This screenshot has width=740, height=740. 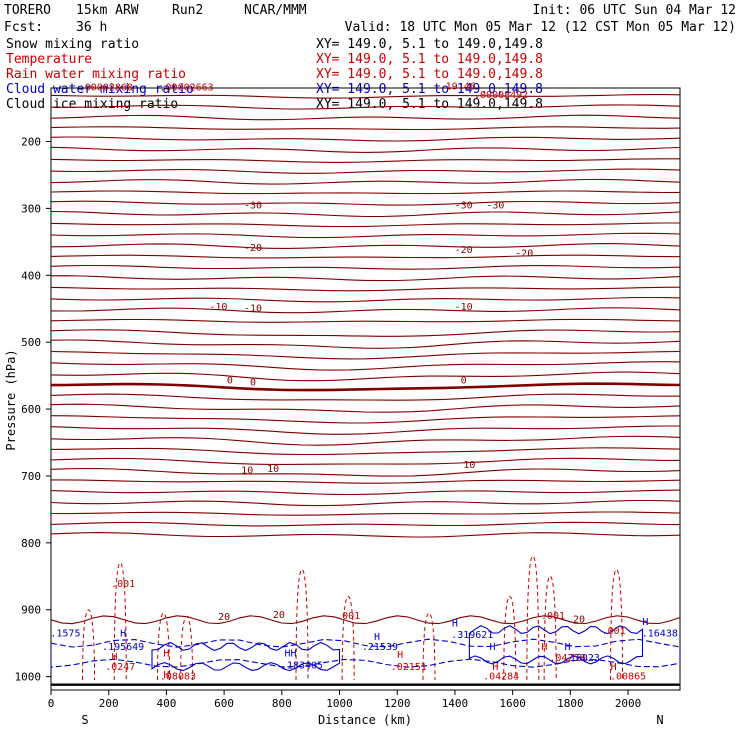 I want to click on cloud-water-contour, so click(x=556, y=645).